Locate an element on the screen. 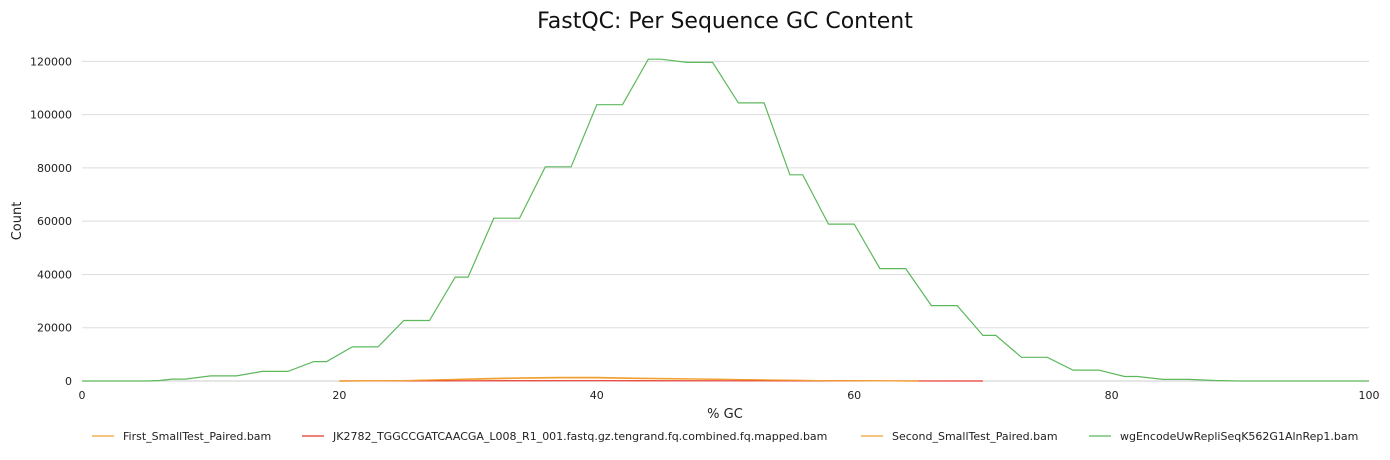  y-tick-label: 60000 is located at coordinates (54, 221).